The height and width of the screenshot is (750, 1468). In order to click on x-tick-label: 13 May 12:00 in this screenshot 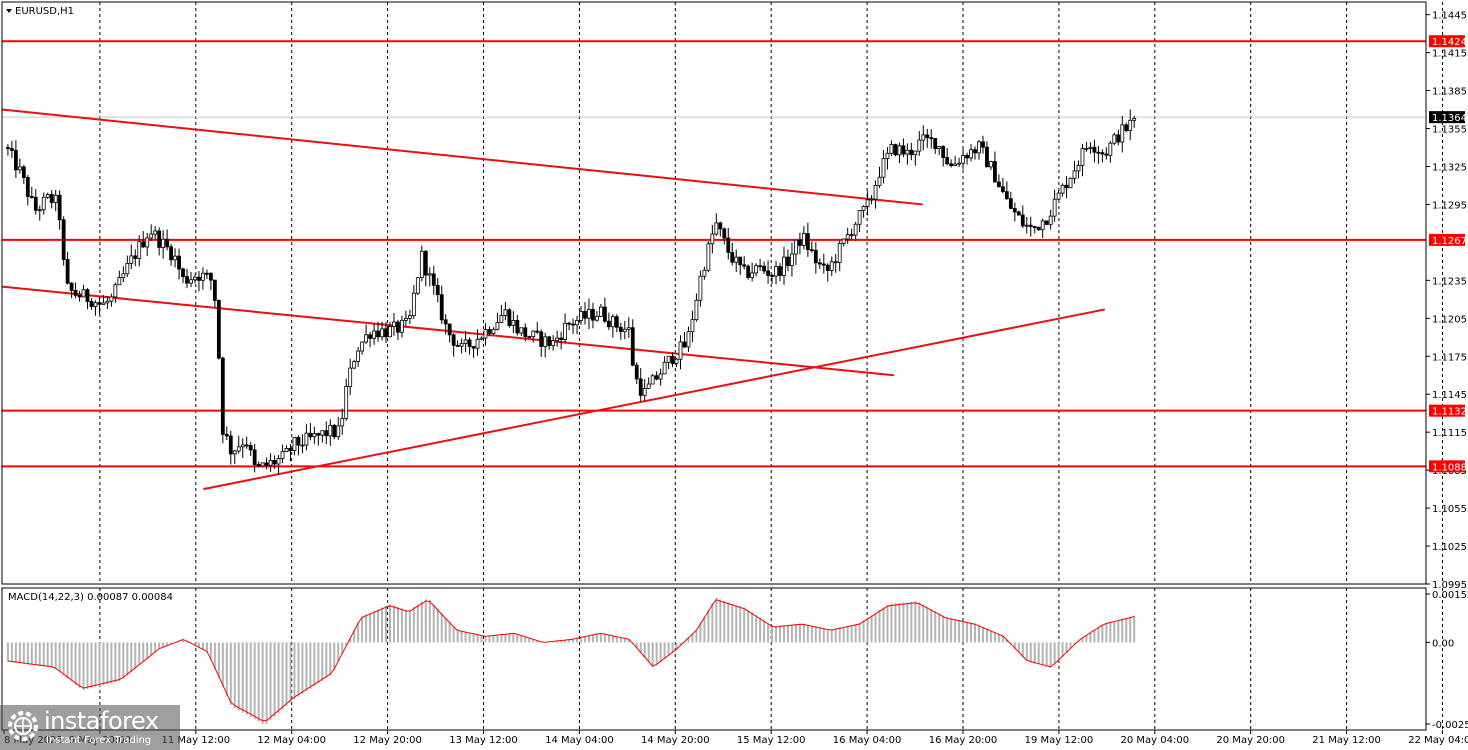, I will do `click(483, 740)`.